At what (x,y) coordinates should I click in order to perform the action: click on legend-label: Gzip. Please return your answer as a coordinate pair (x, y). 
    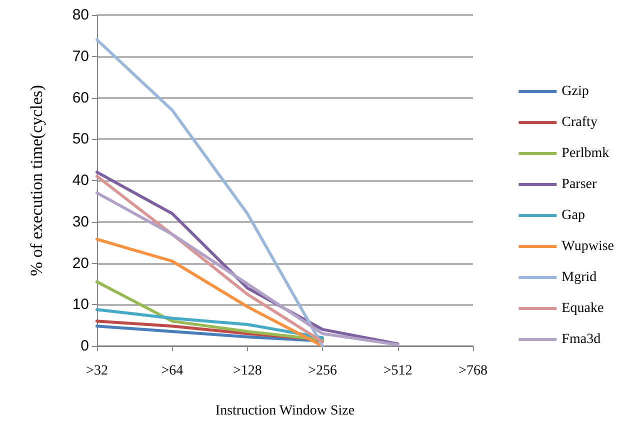
    Looking at the image, I should click on (575, 91).